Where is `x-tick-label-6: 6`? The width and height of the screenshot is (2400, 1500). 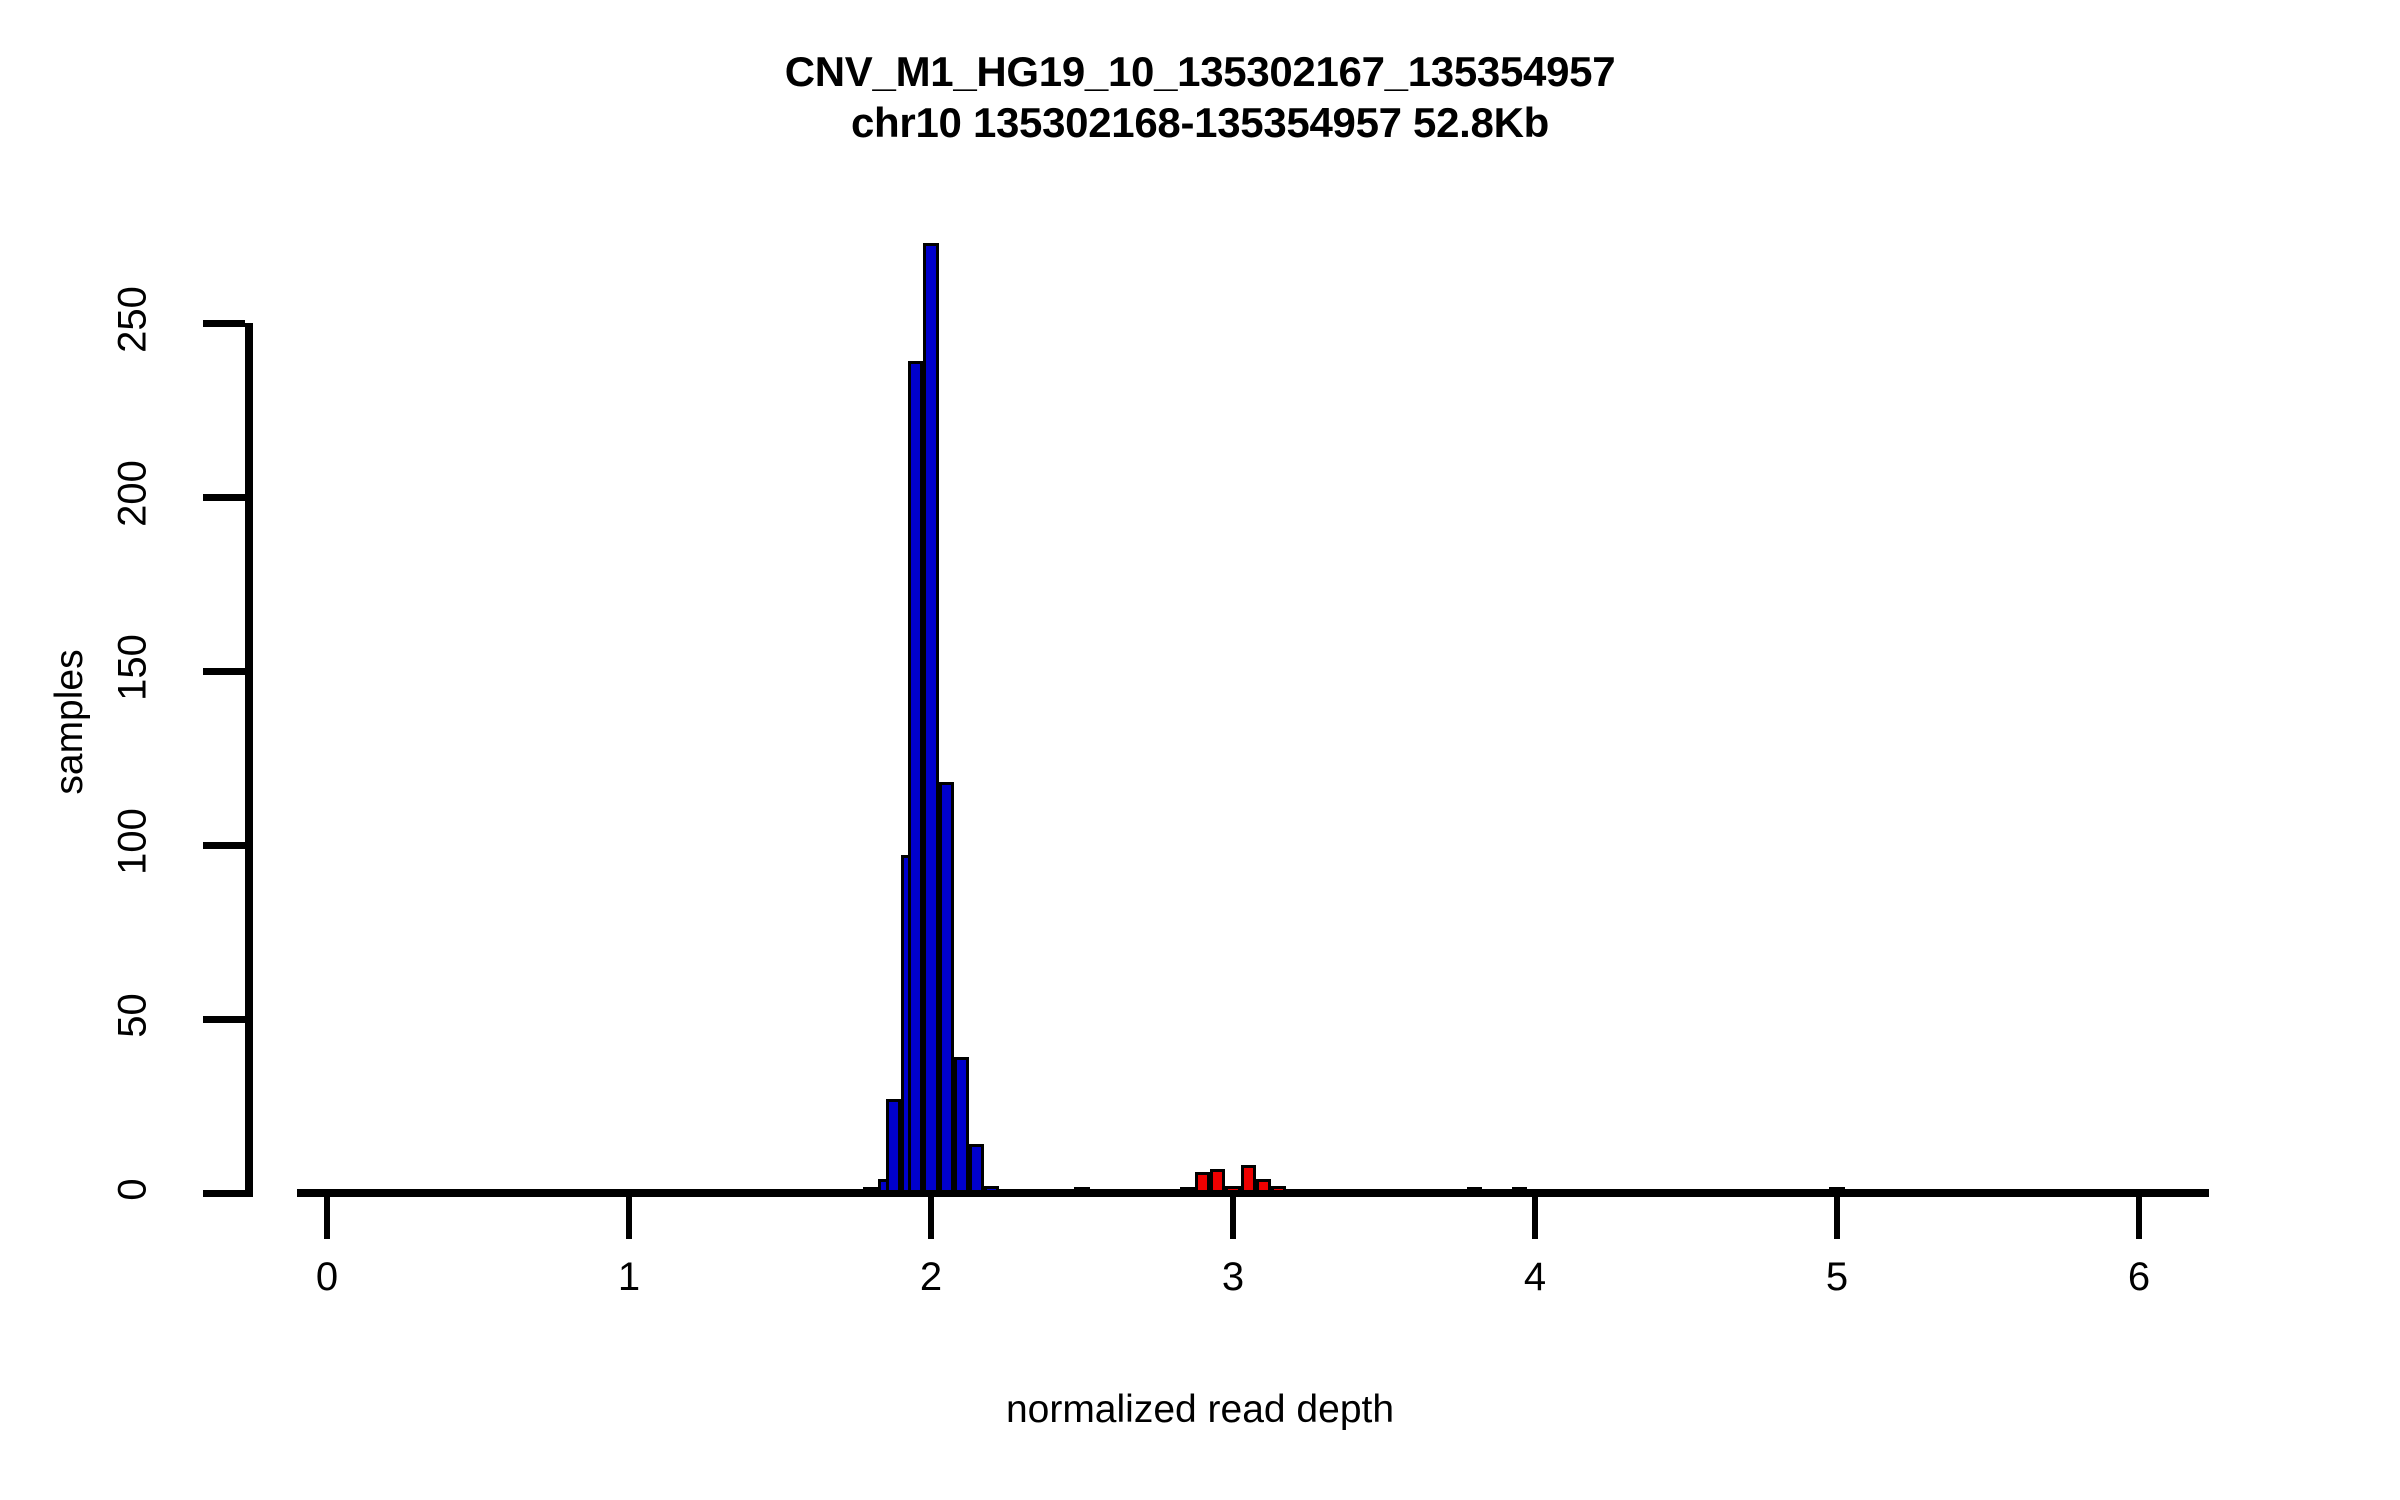 x-tick-label-6: 6 is located at coordinates (2139, 1277).